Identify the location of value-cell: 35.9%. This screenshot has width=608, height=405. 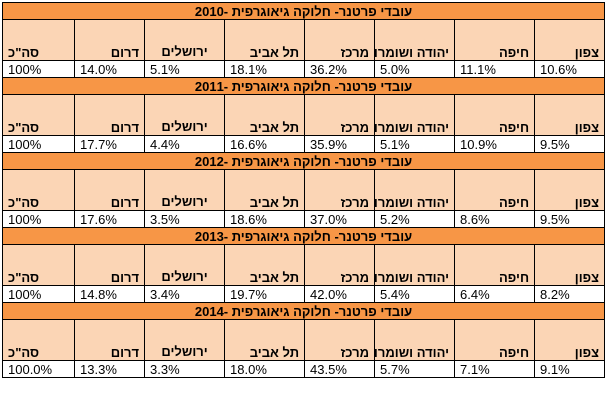
(340, 144).